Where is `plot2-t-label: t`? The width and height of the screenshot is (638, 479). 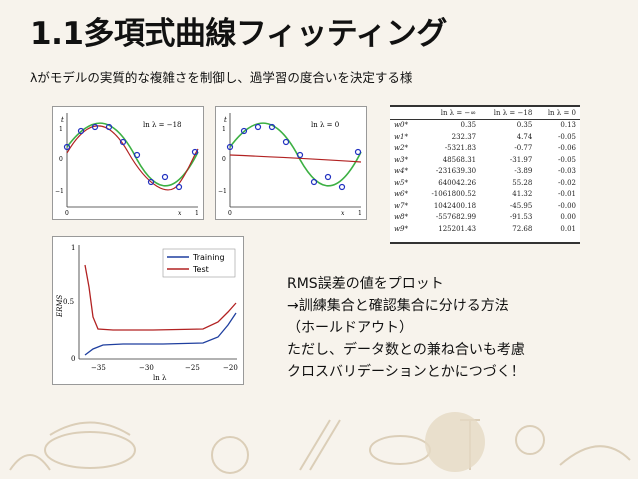
plot2-t-label: t is located at coordinates (225, 120).